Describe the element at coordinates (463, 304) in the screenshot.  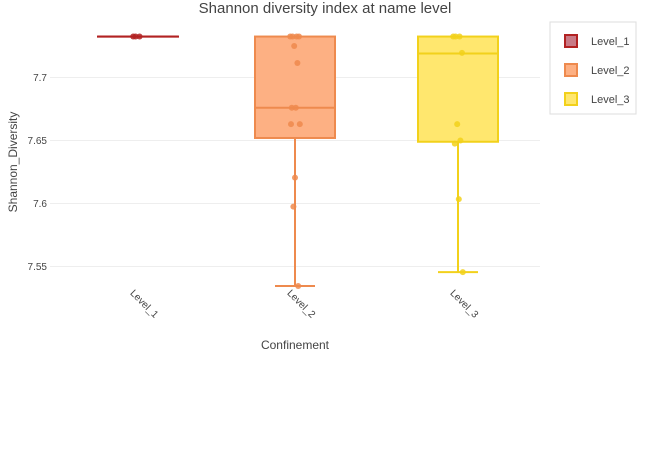
I see `x-tick-label: Level_3` at that location.